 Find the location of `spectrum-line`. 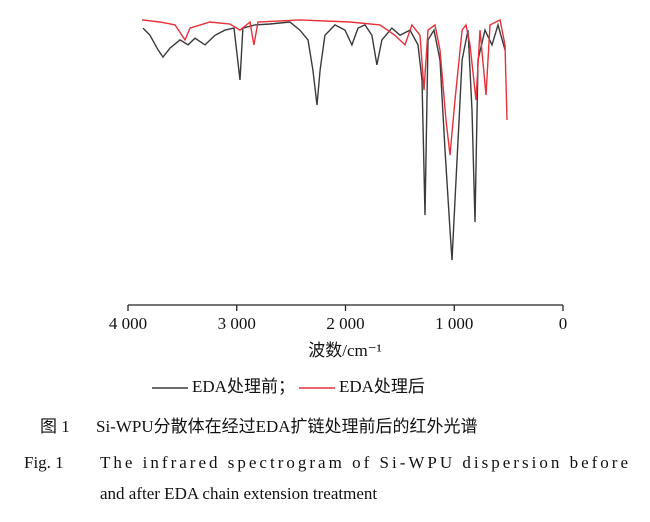

spectrum-line is located at coordinates (324, 87).